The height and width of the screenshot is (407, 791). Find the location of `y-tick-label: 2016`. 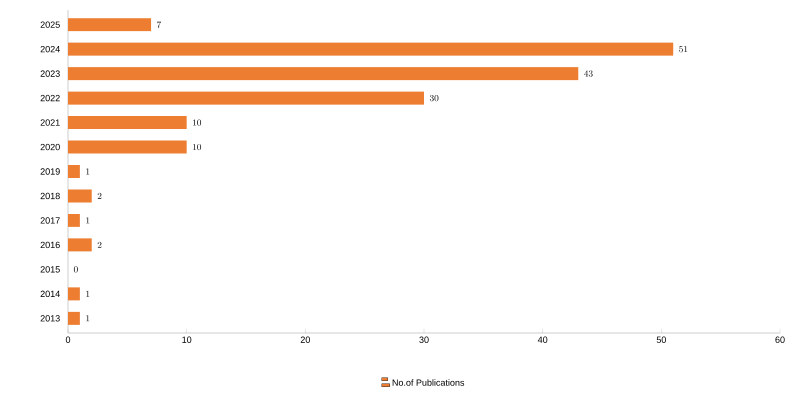

y-tick-label: 2016 is located at coordinates (50, 245).